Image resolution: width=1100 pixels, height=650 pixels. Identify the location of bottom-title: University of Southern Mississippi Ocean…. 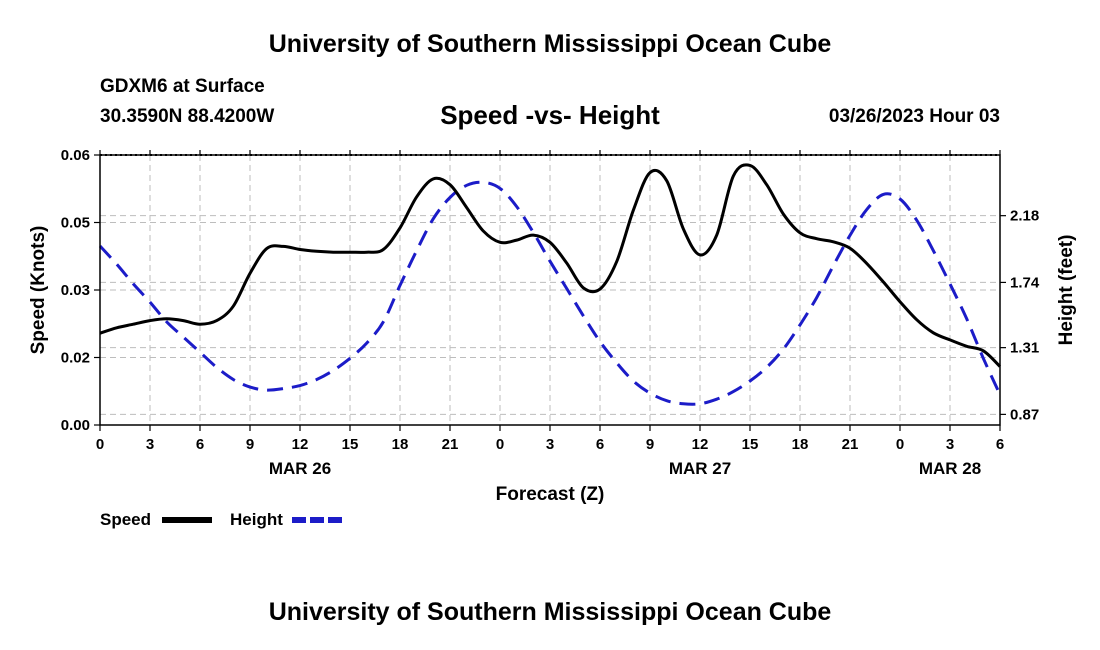
(550, 612).